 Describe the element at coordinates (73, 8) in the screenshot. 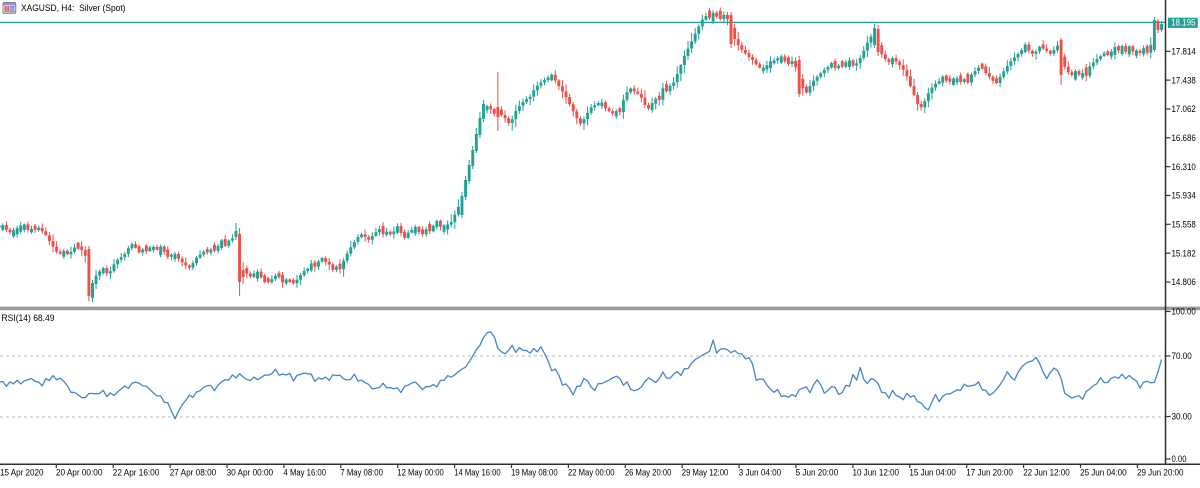

I see `svg-text: XAGUSD, H4: Silver (Spot)` at that location.